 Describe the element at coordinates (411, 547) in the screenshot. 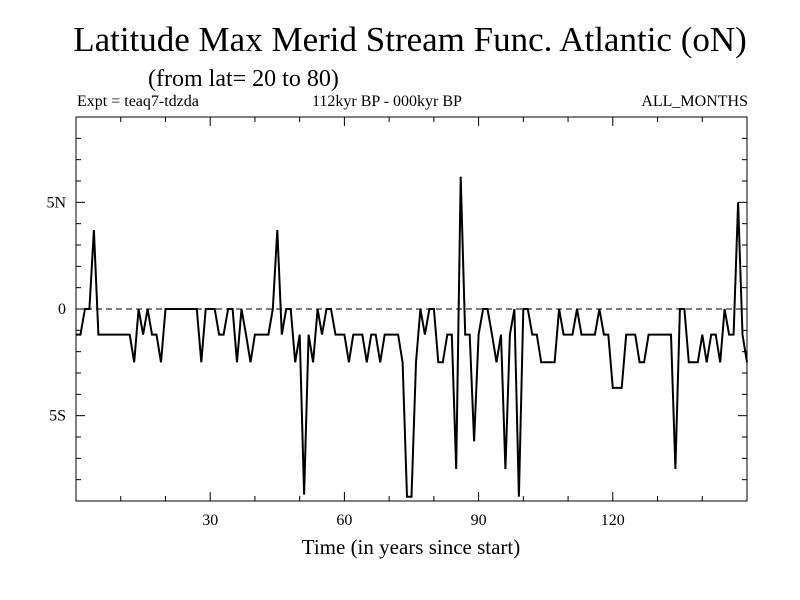

I see `x-axis-label: Time (in years since start)` at that location.